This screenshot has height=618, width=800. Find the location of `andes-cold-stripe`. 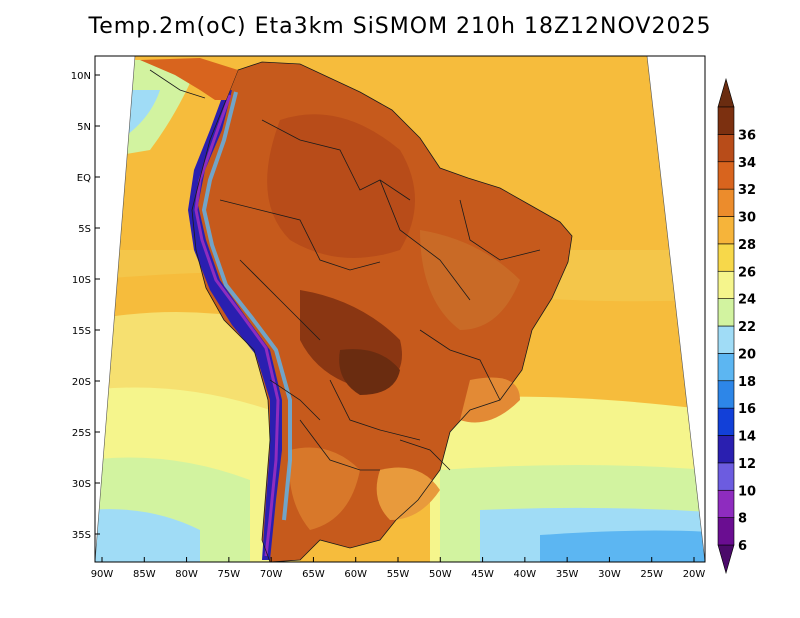

andes-cold-stripe is located at coordinates (235, 325).